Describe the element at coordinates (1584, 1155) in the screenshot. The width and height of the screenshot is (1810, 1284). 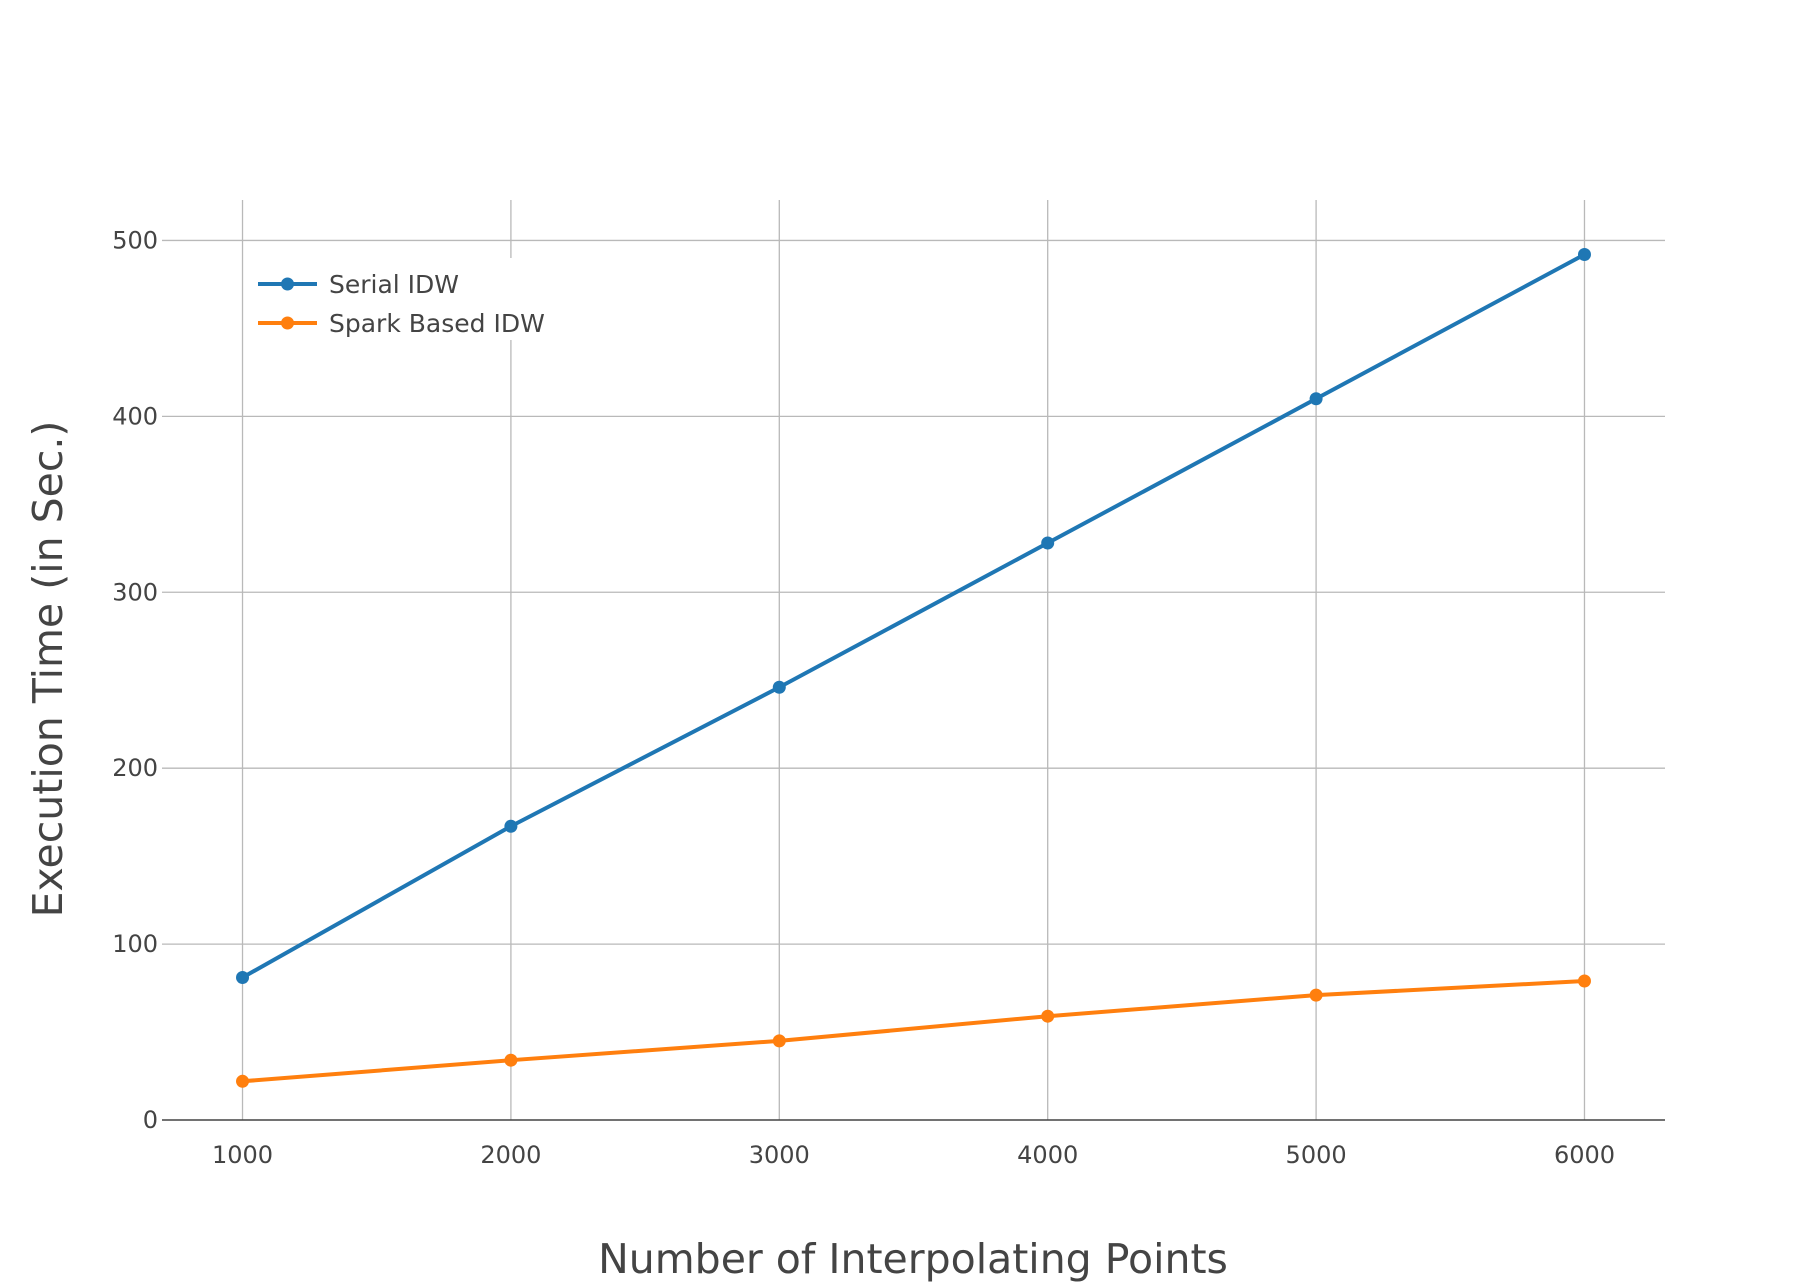
I see `x-tick-label-6000: 6000` at that location.